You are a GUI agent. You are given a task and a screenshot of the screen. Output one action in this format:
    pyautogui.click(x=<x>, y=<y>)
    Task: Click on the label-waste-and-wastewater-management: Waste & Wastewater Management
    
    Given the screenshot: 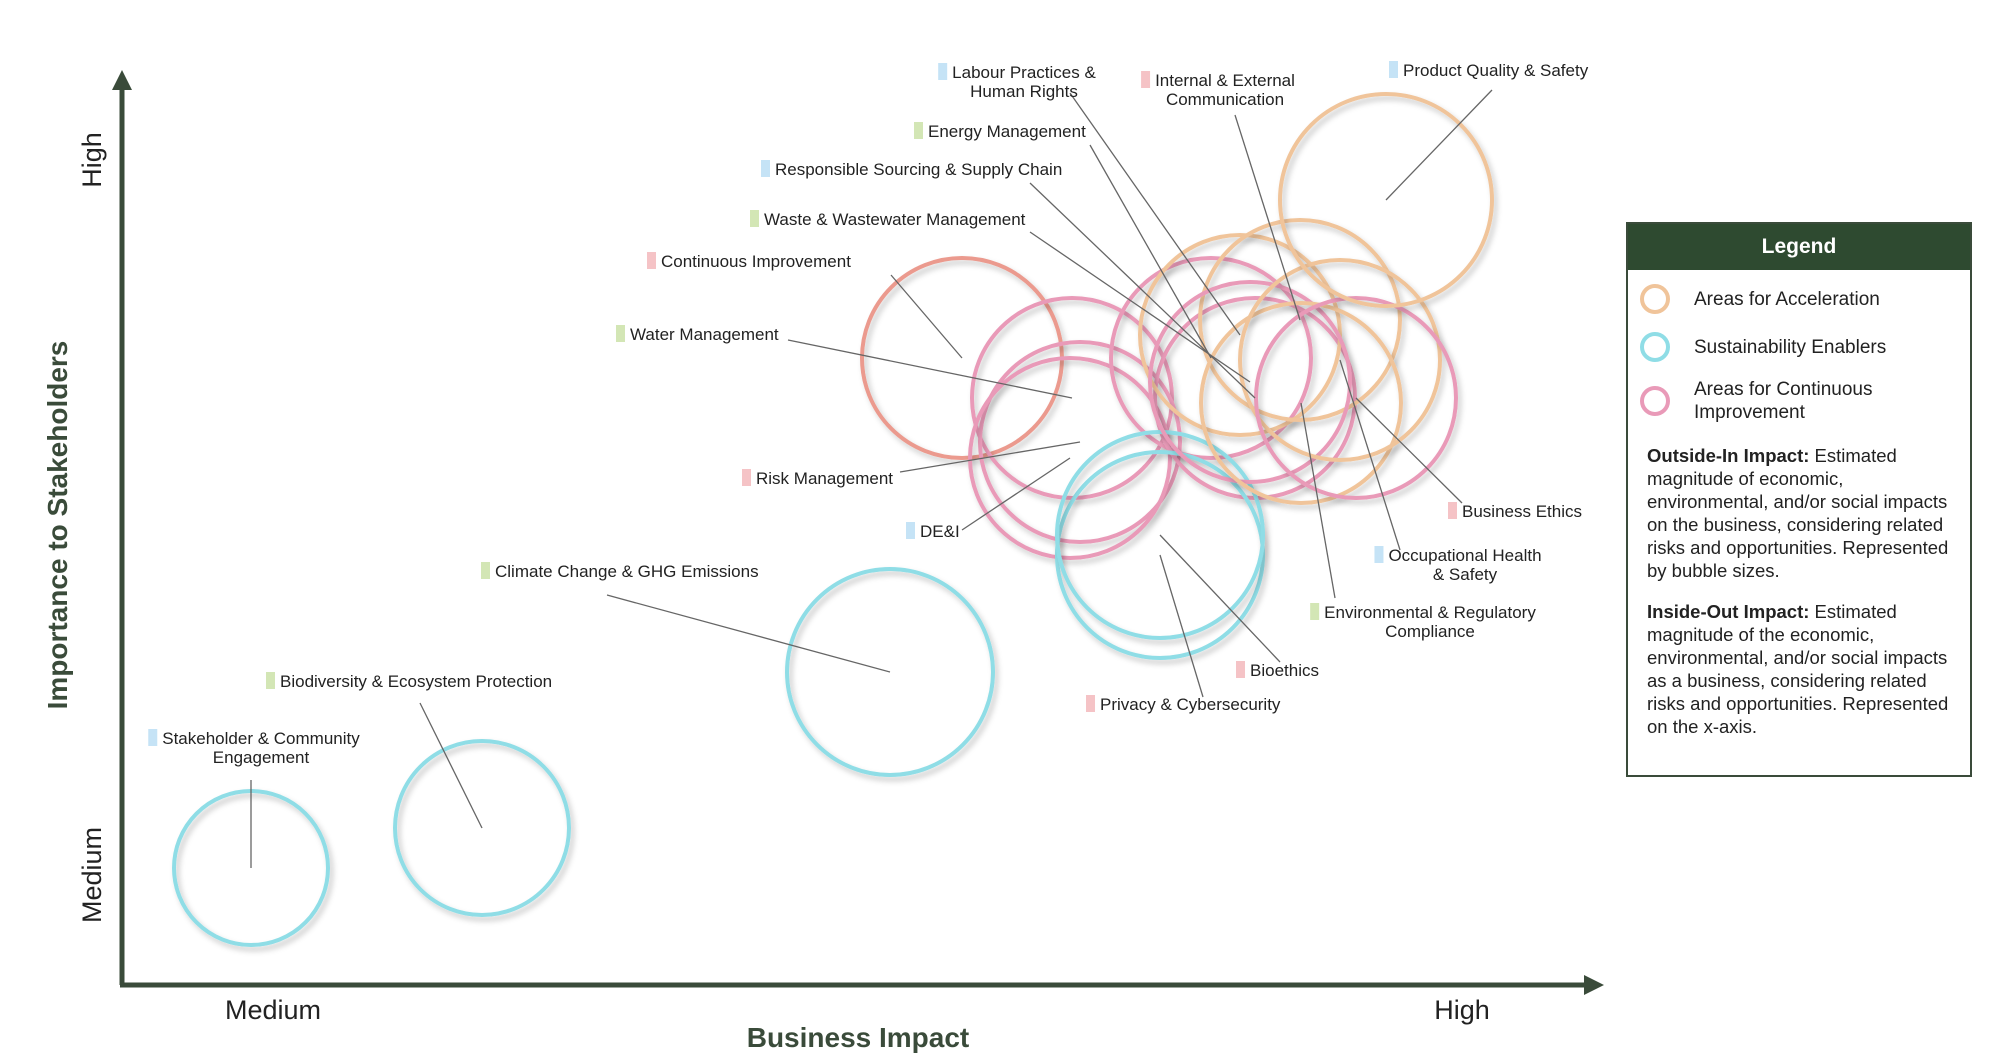 What is the action you would take?
    pyautogui.click(x=888, y=219)
    